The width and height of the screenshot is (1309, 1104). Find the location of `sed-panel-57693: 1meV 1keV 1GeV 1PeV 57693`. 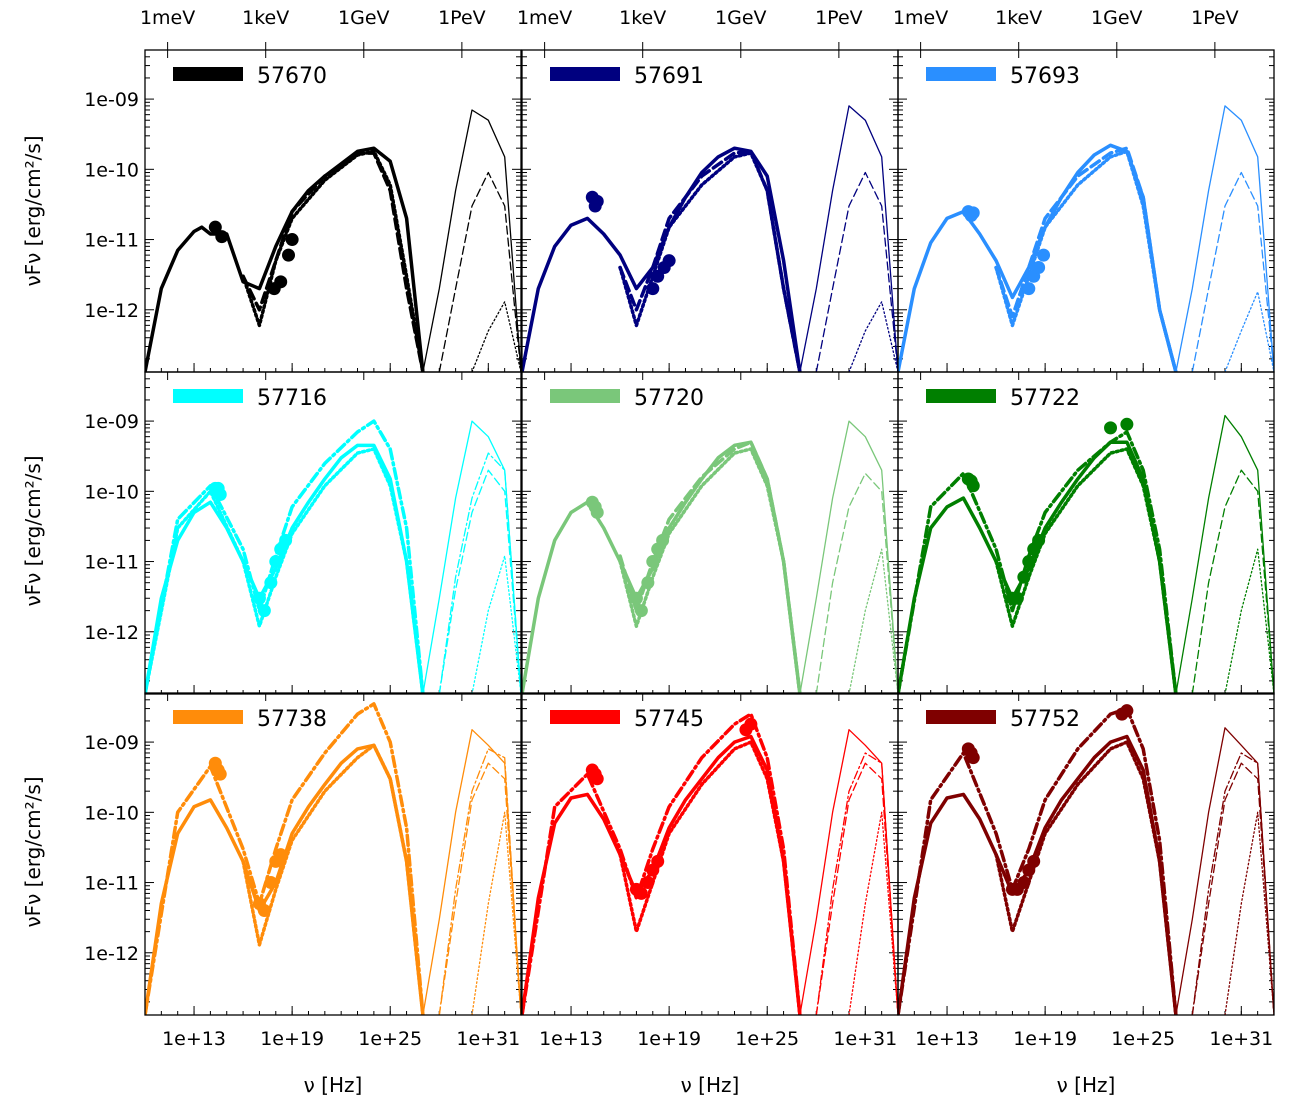

sed-panel-57693: 1meV 1keV 1GeV 1PeV 57693 is located at coordinates (1084, 190).